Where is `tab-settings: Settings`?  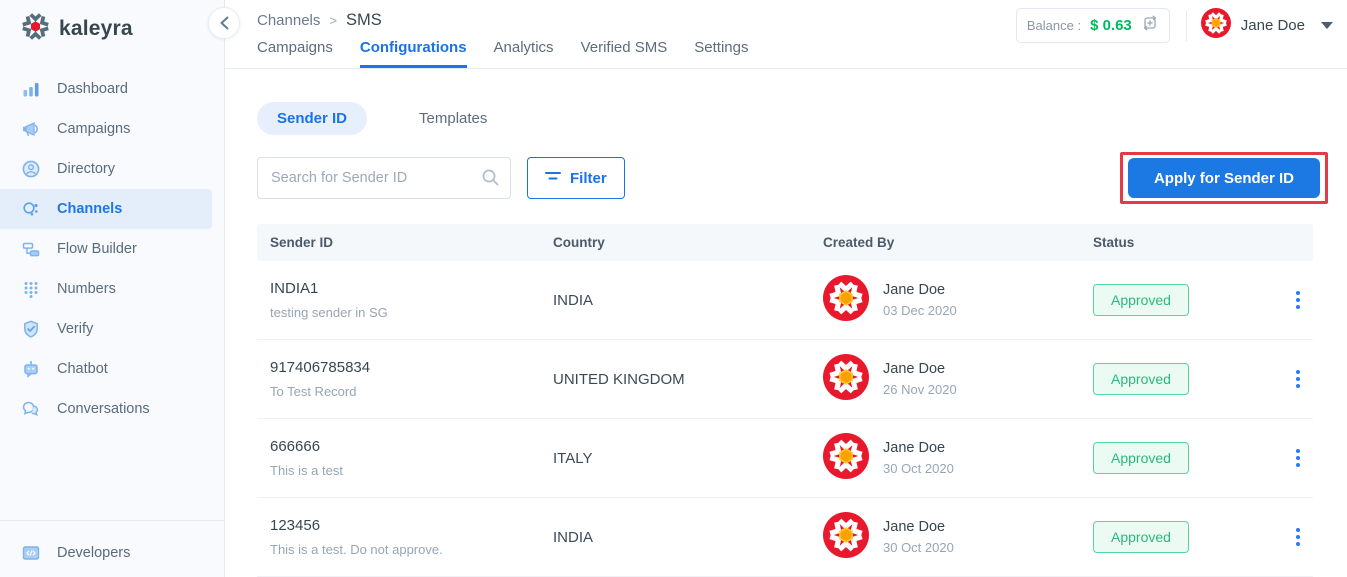 tab-settings: Settings is located at coordinates (721, 47).